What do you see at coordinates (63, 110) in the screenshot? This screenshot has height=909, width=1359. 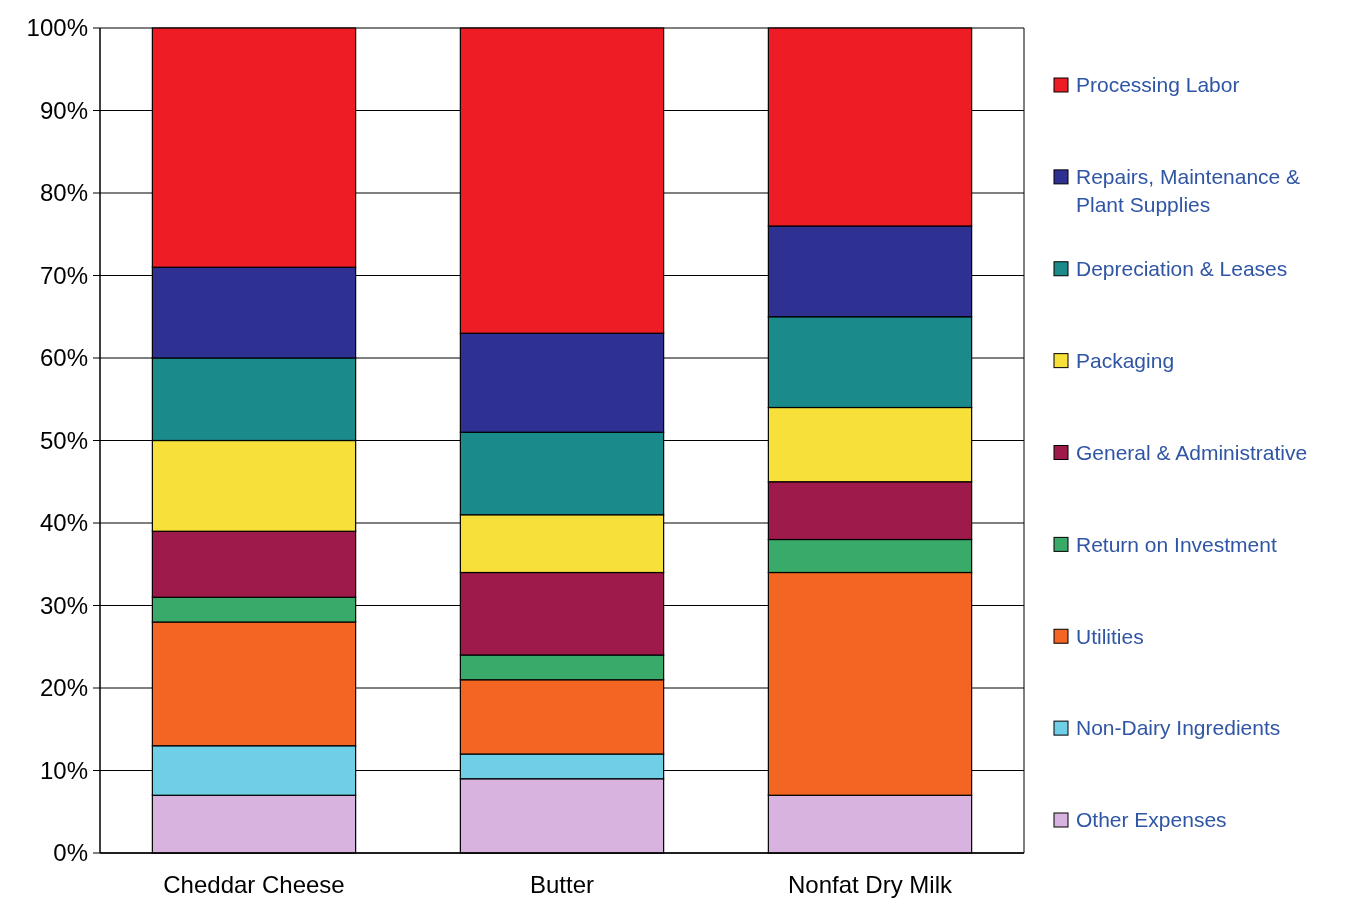 I see `y-tick-label: 90%` at bounding box center [63, 110].